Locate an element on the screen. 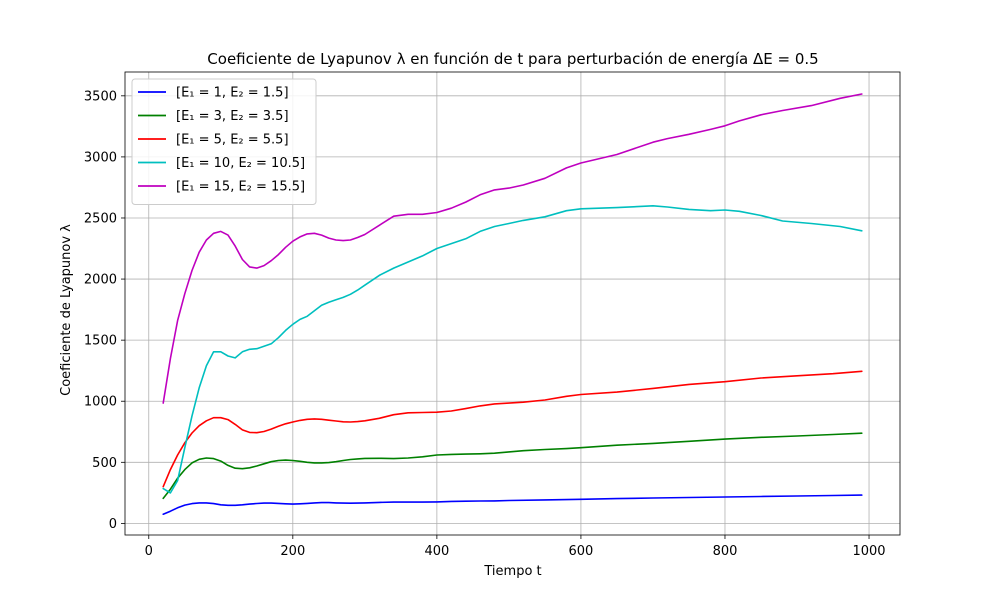 The width and height of the screenshot is (1000, 600). x-axis-label: Tiempo t is located at coordinates (512, 571).